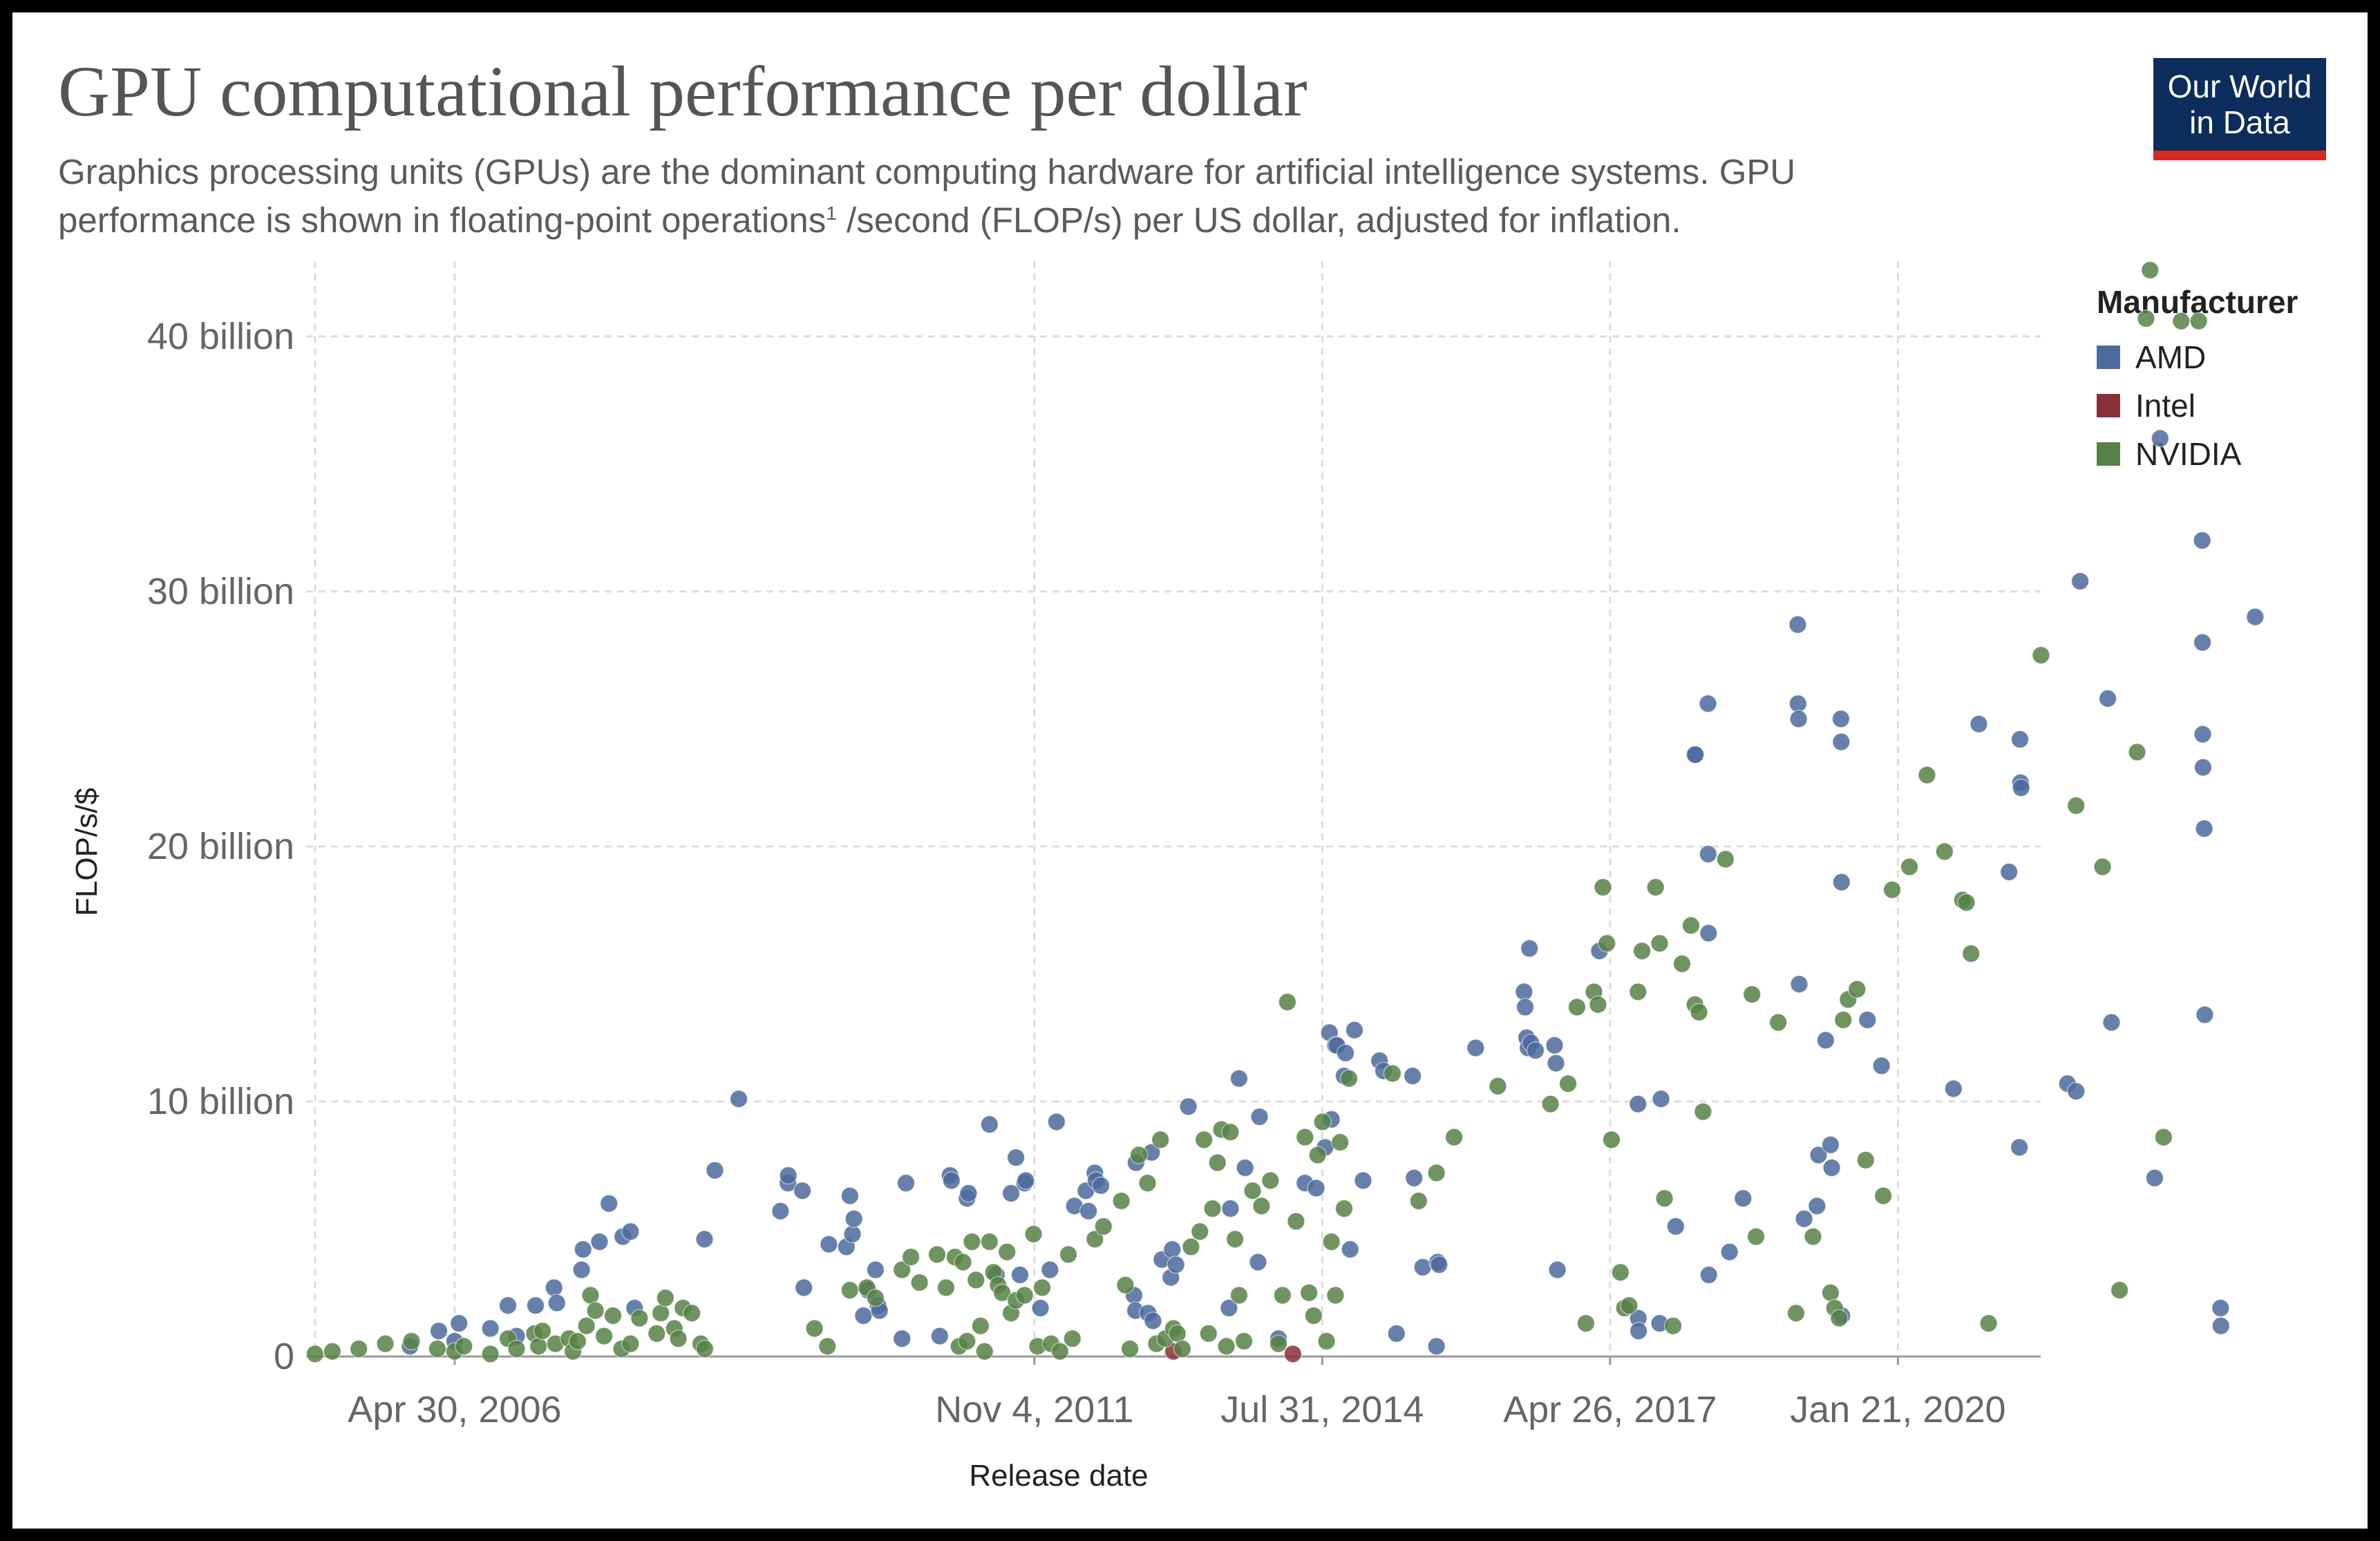 The width and height of the screenshot is (2380, 1541). What do you see at coordinates (2239, 109) in the screenshot?
I see `owid-logo: Our World in Data` at bounding box center [2239, 109].